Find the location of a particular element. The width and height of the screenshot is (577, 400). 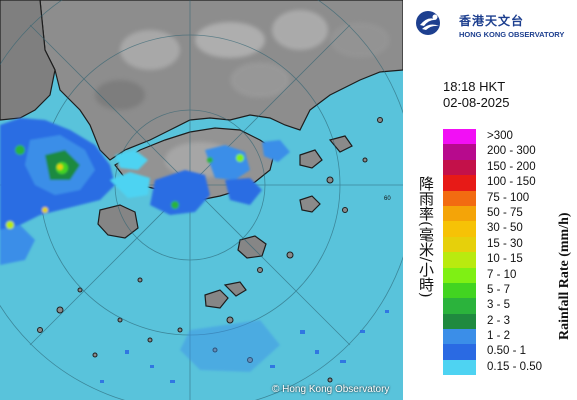

legend-item: 75 - 100 is located at coordinates (508, 198).